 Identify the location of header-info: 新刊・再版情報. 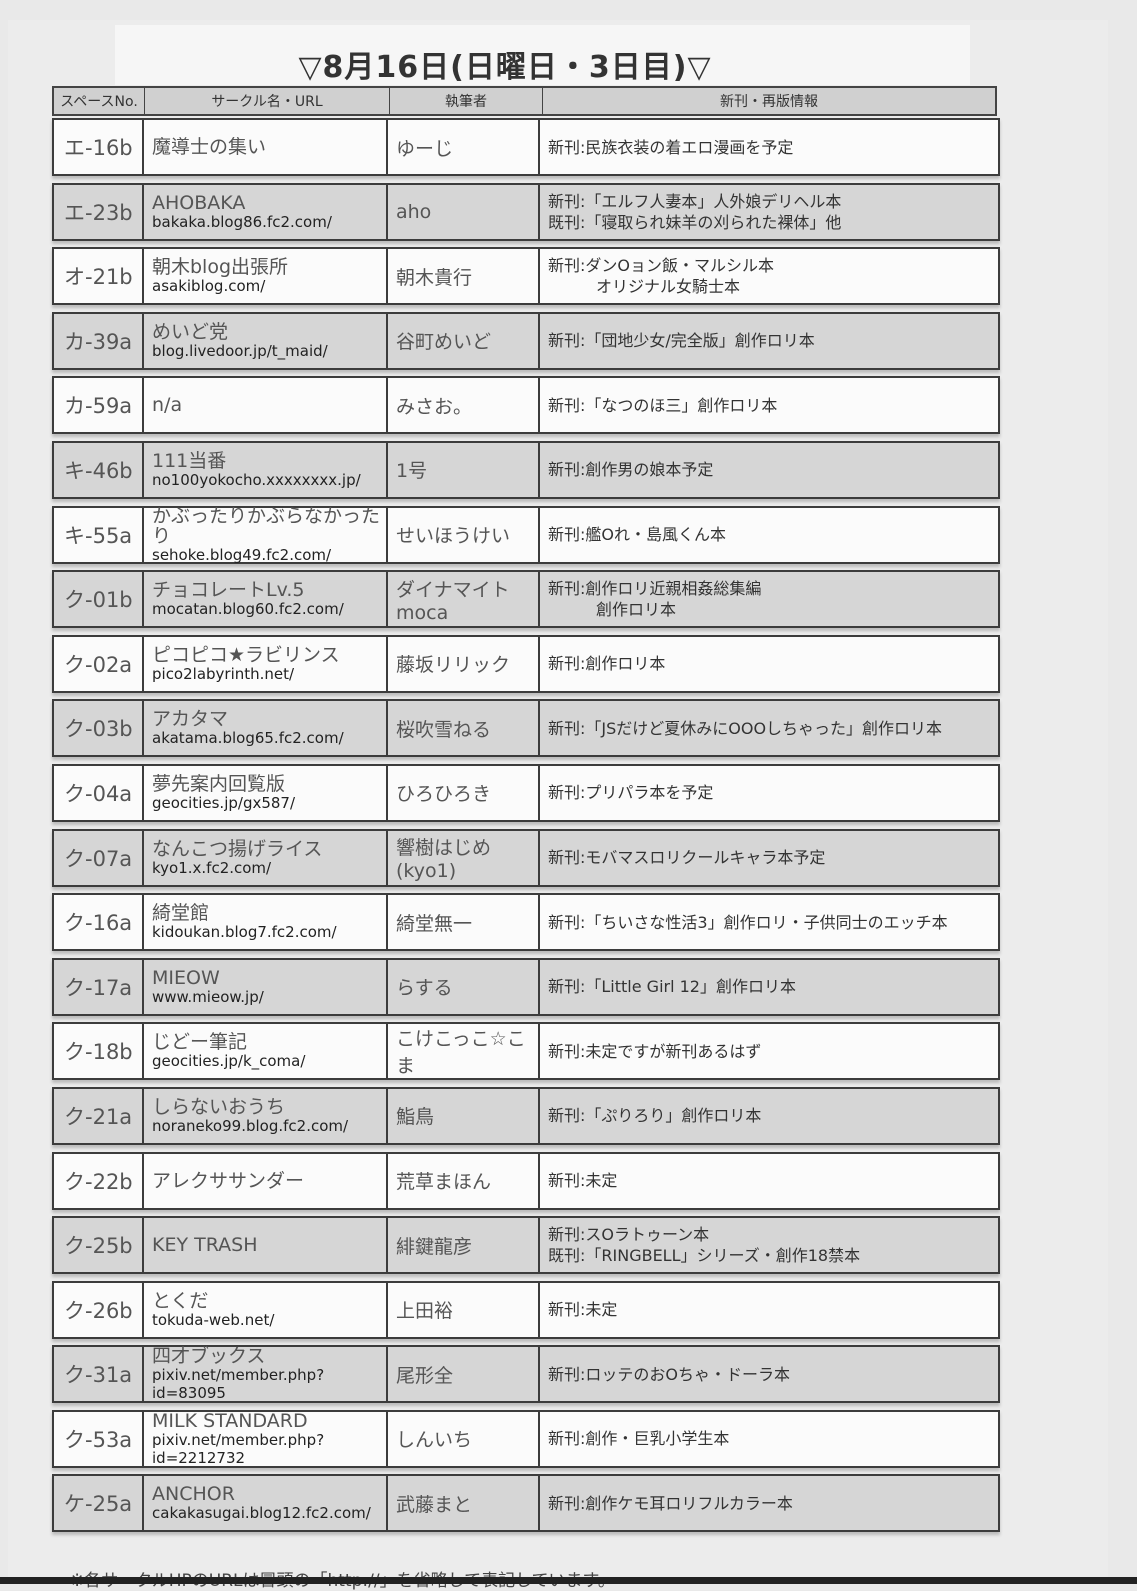
(769, 102).